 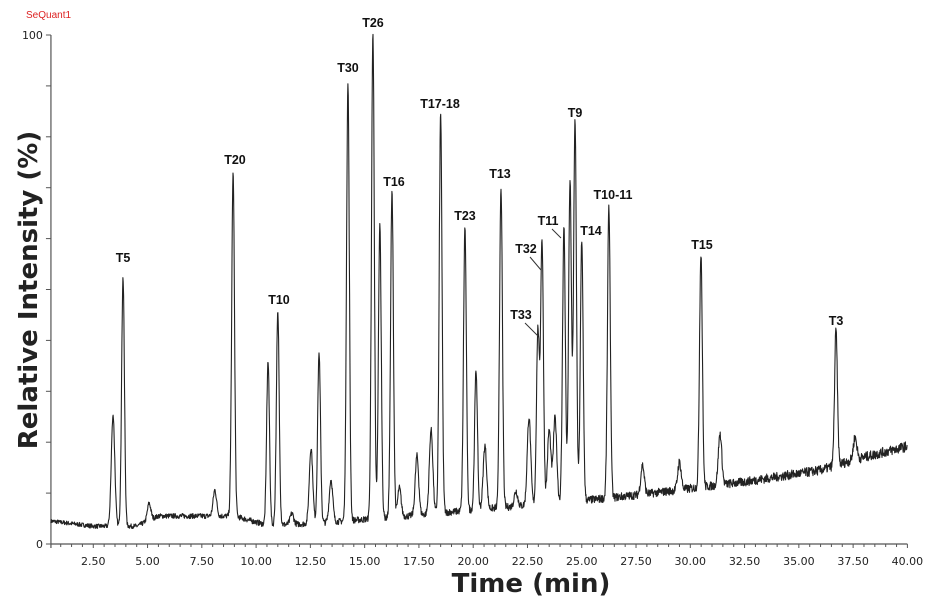 I want to click on x-tick-label: 25.00, so click(x=582, y=561).